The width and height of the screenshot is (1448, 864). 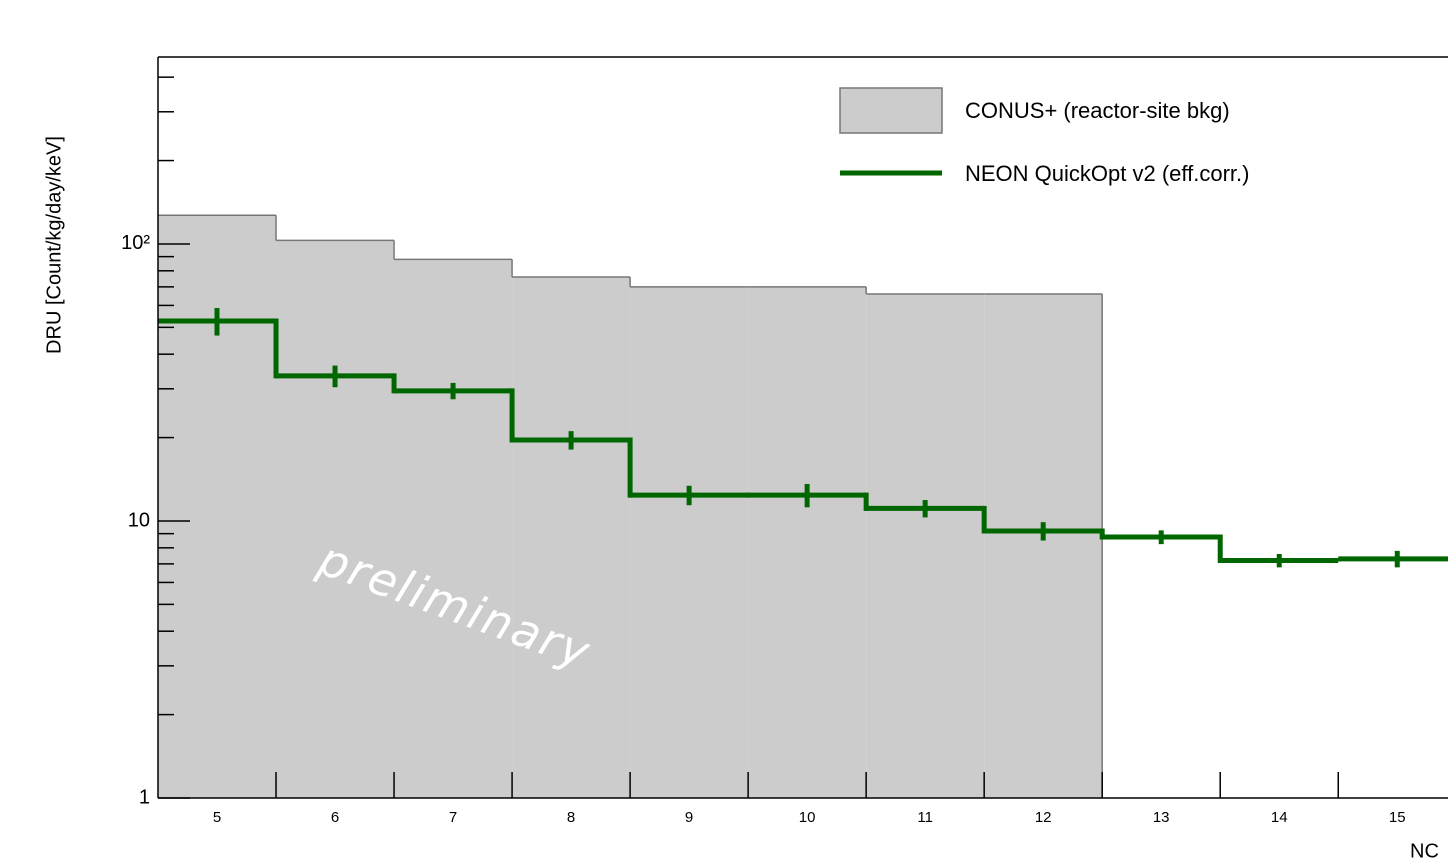 I want to click on x-tick-label: 5, so click(x=217, y=817).